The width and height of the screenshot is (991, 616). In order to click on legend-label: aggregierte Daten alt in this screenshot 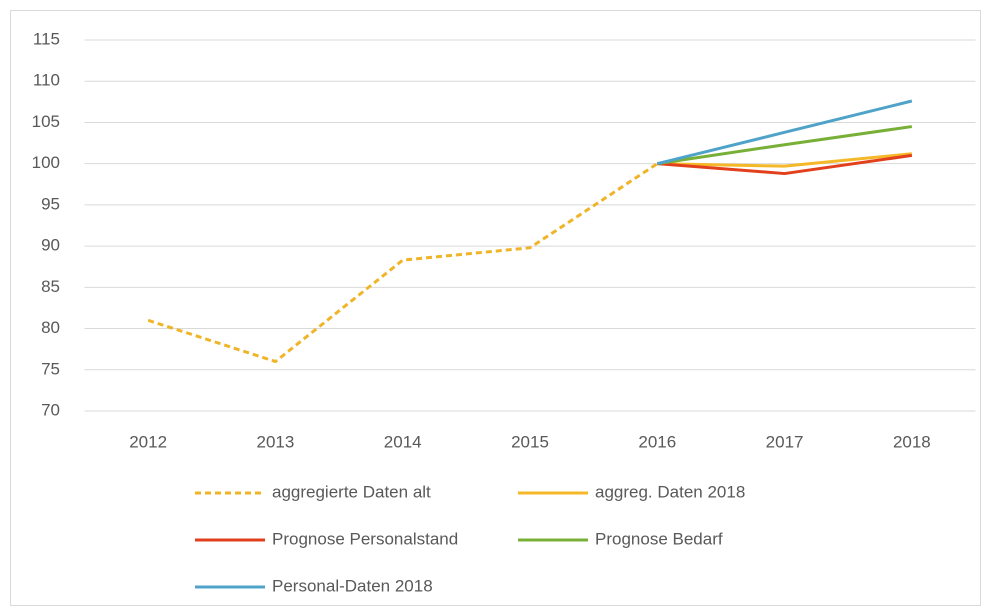, I will do `click(351, 491)`.